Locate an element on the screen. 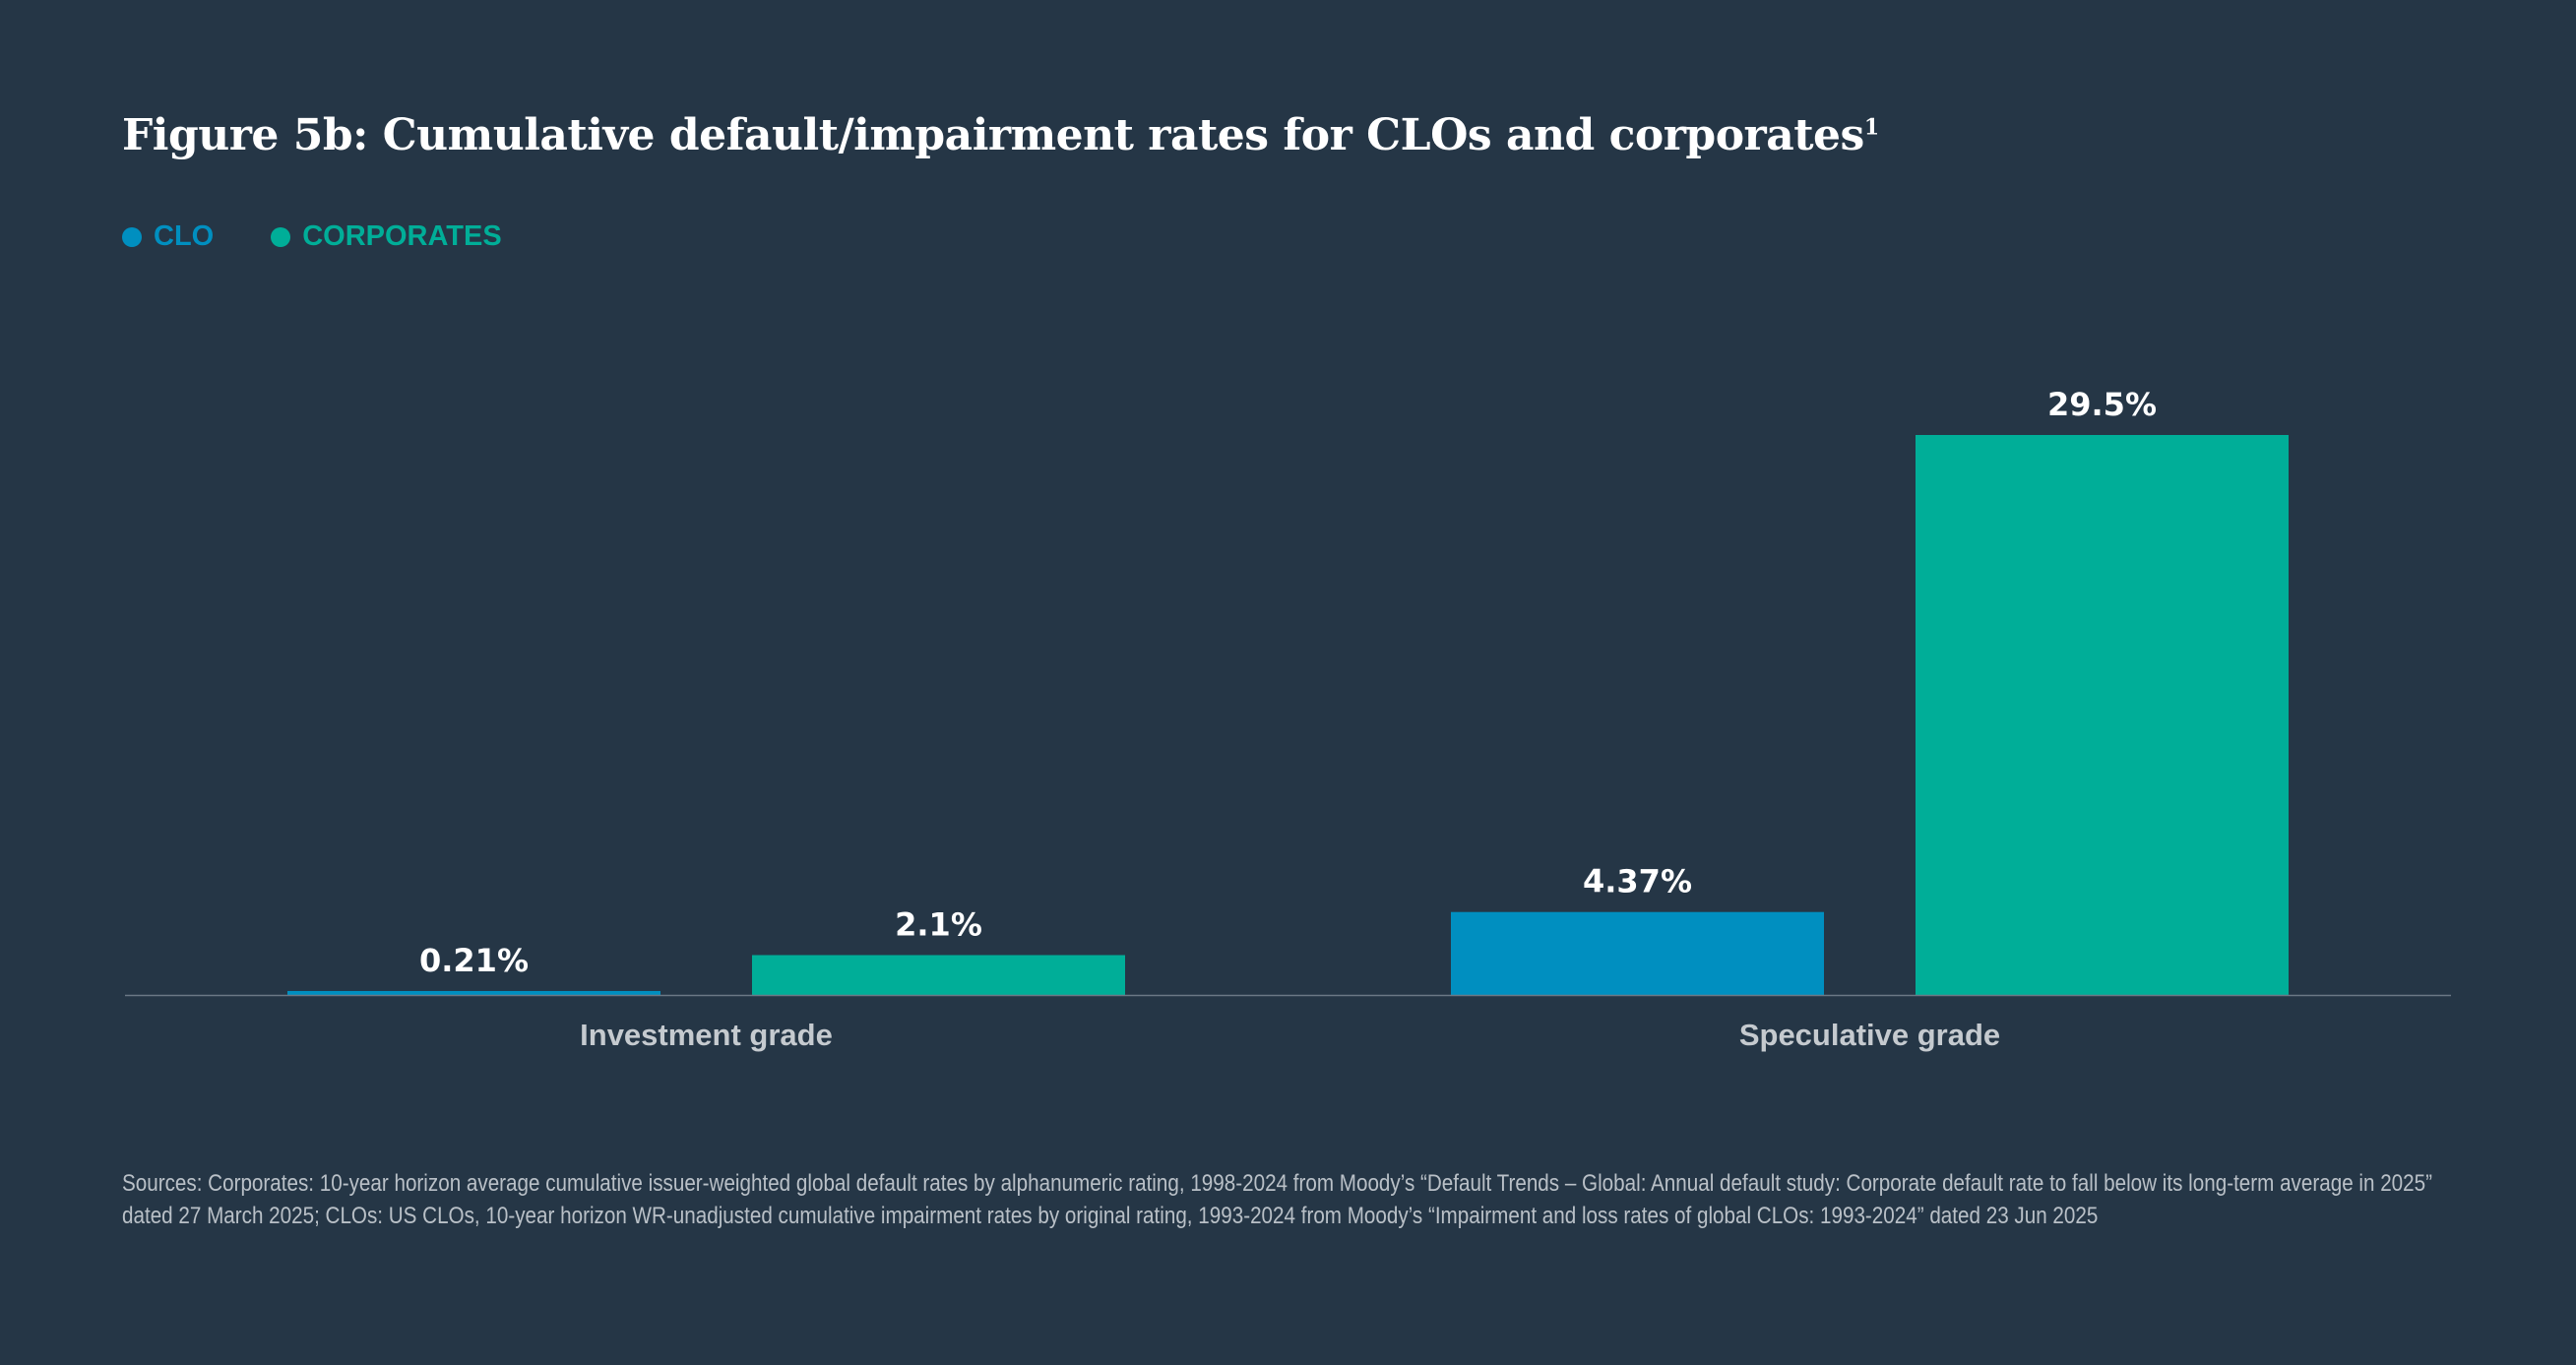 This screenshot has height=1365, width=2576. legend-label-corporates: CORPORATES is located at coordinates (402, 236).